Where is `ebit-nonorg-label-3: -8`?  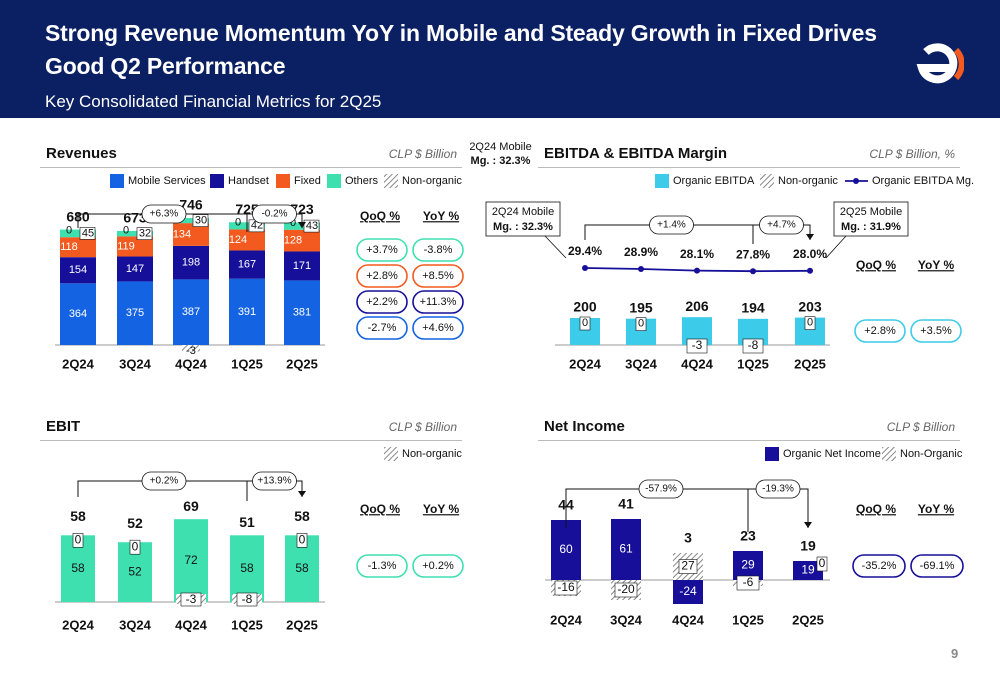 ebit-nonorg-label-3: -8 is located at coordinates (247, 599).